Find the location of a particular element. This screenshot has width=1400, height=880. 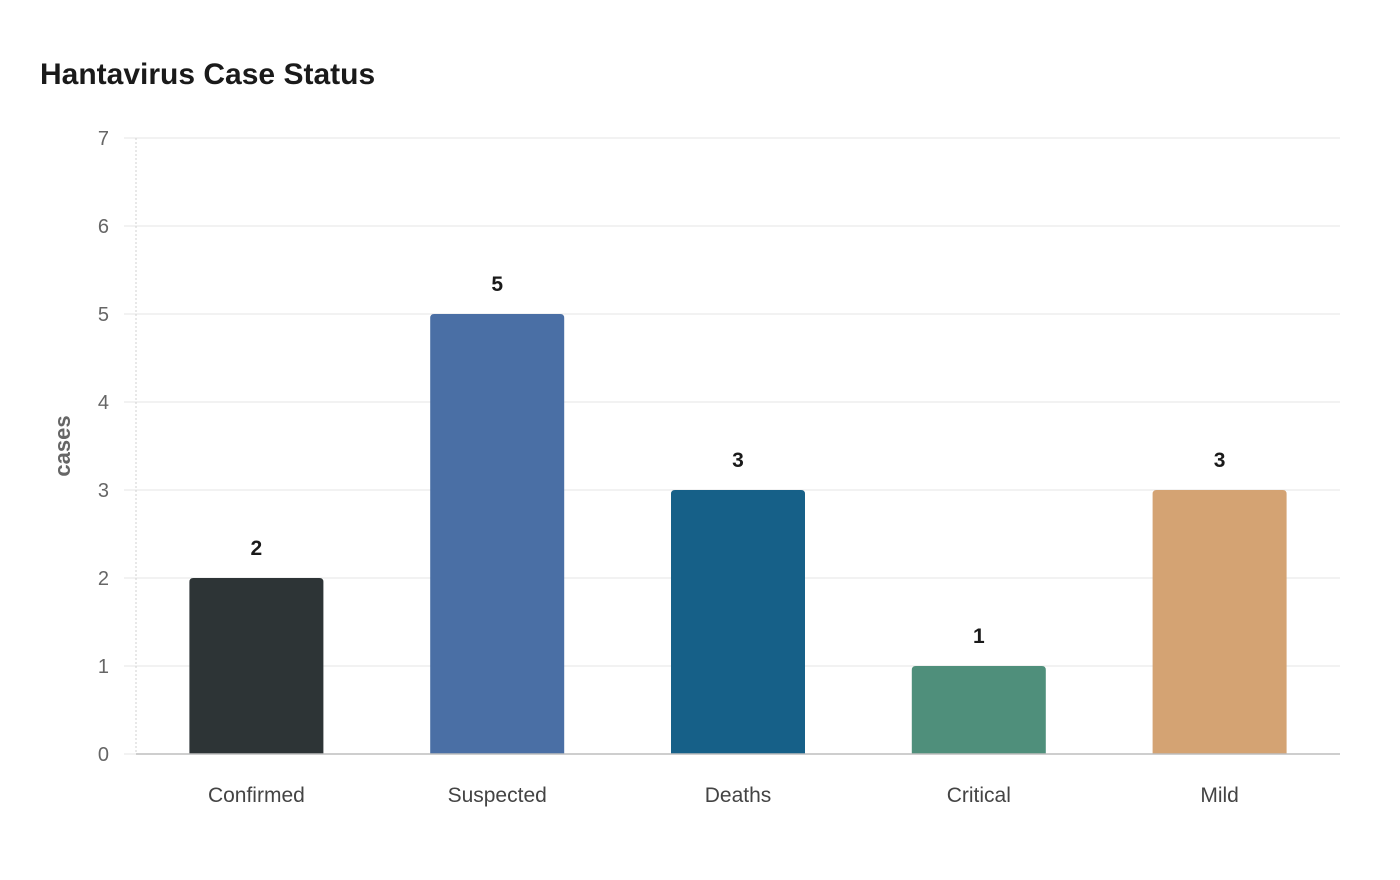

y-tick-label: 3 is located at coordinates (103, 491).